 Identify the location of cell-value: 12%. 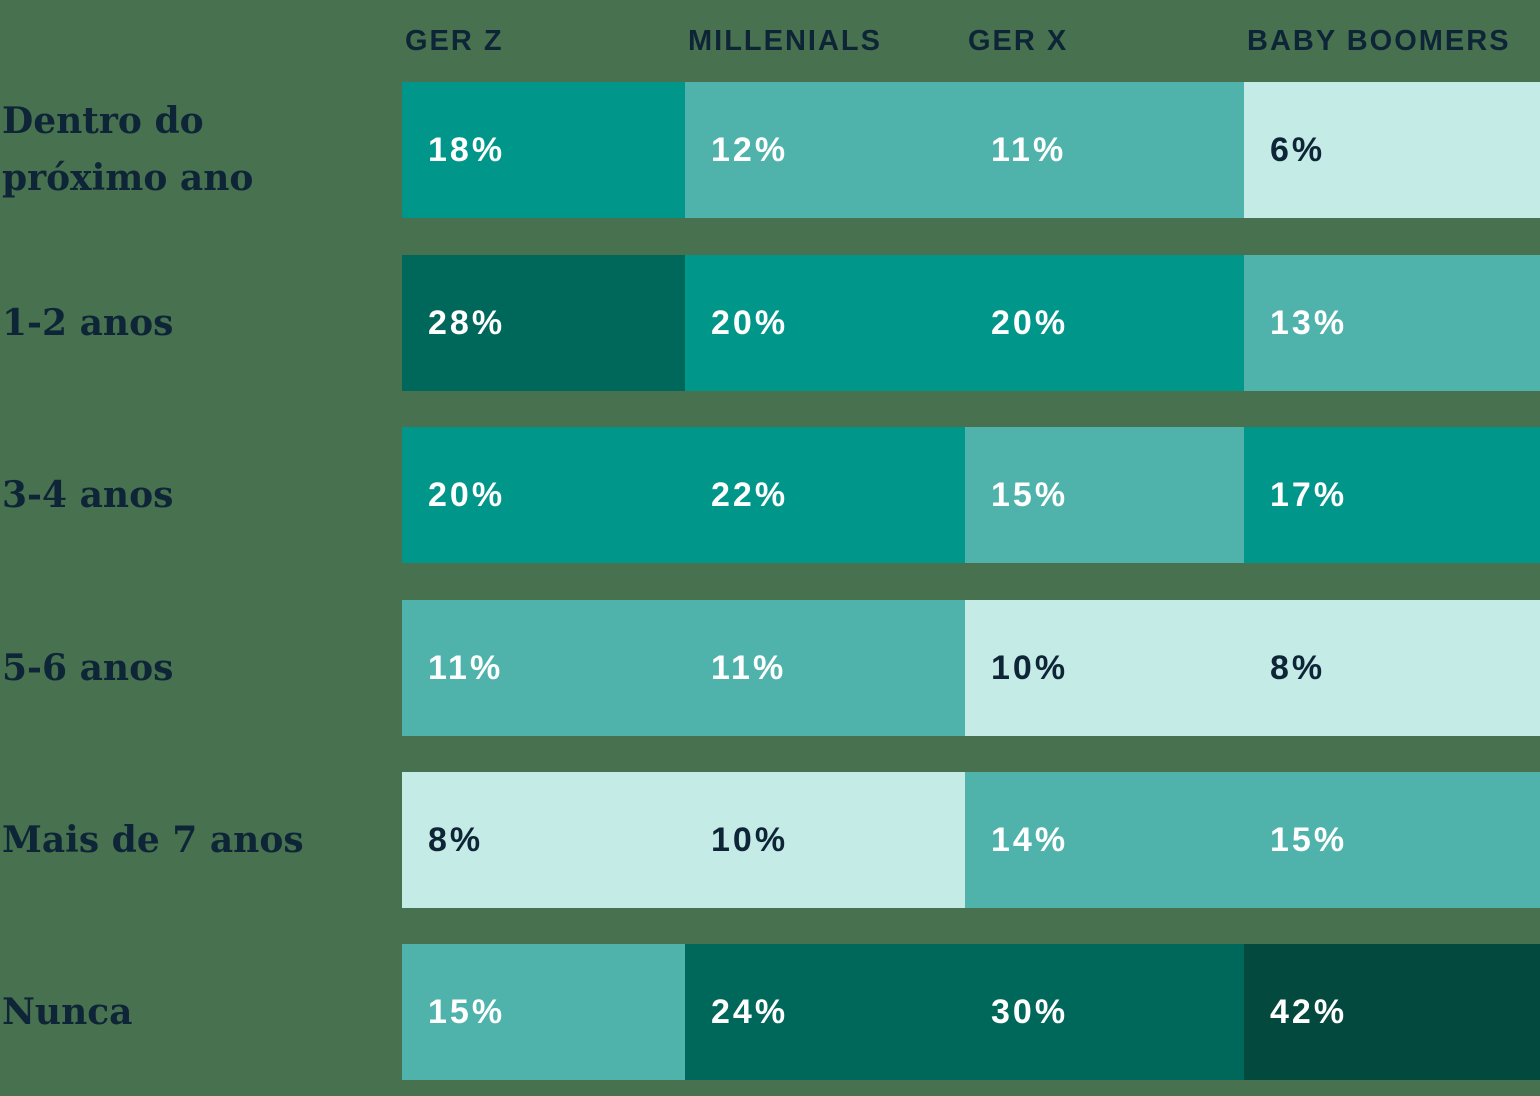
(736, 150).